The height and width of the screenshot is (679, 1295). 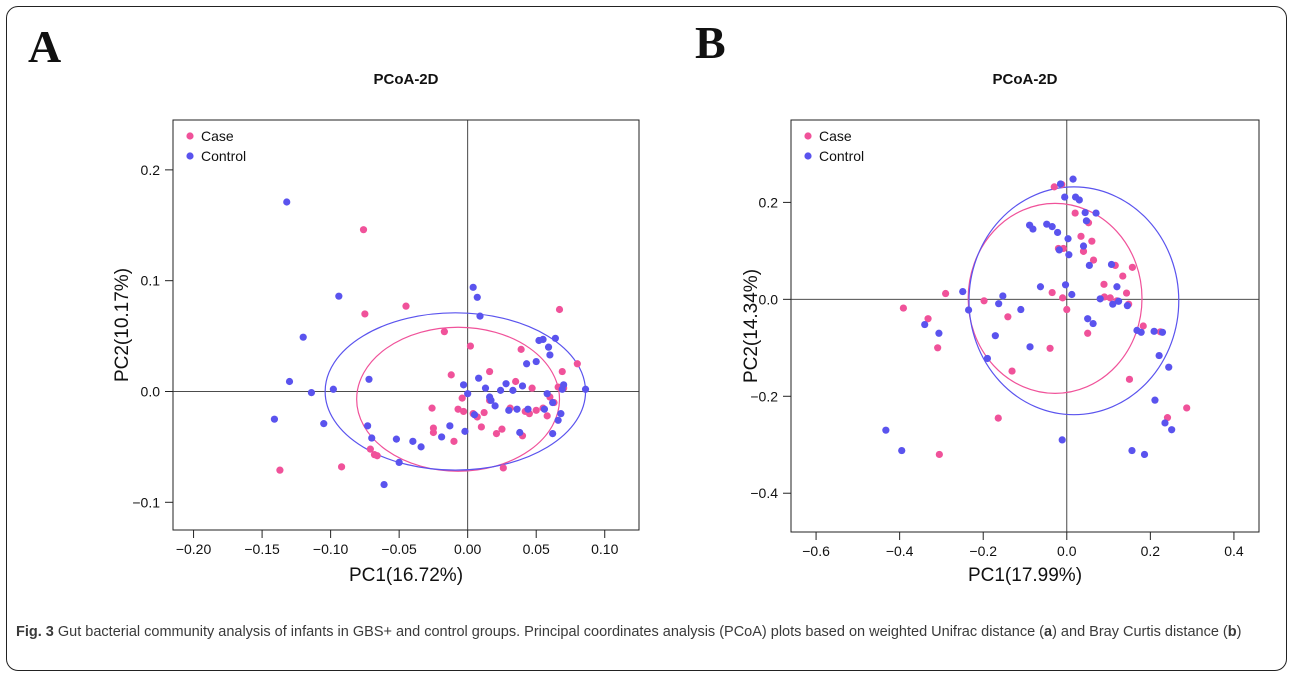 I want to click on caption-text-2: ) and Bray Curtis distance (, so click(x=1140, y=632).